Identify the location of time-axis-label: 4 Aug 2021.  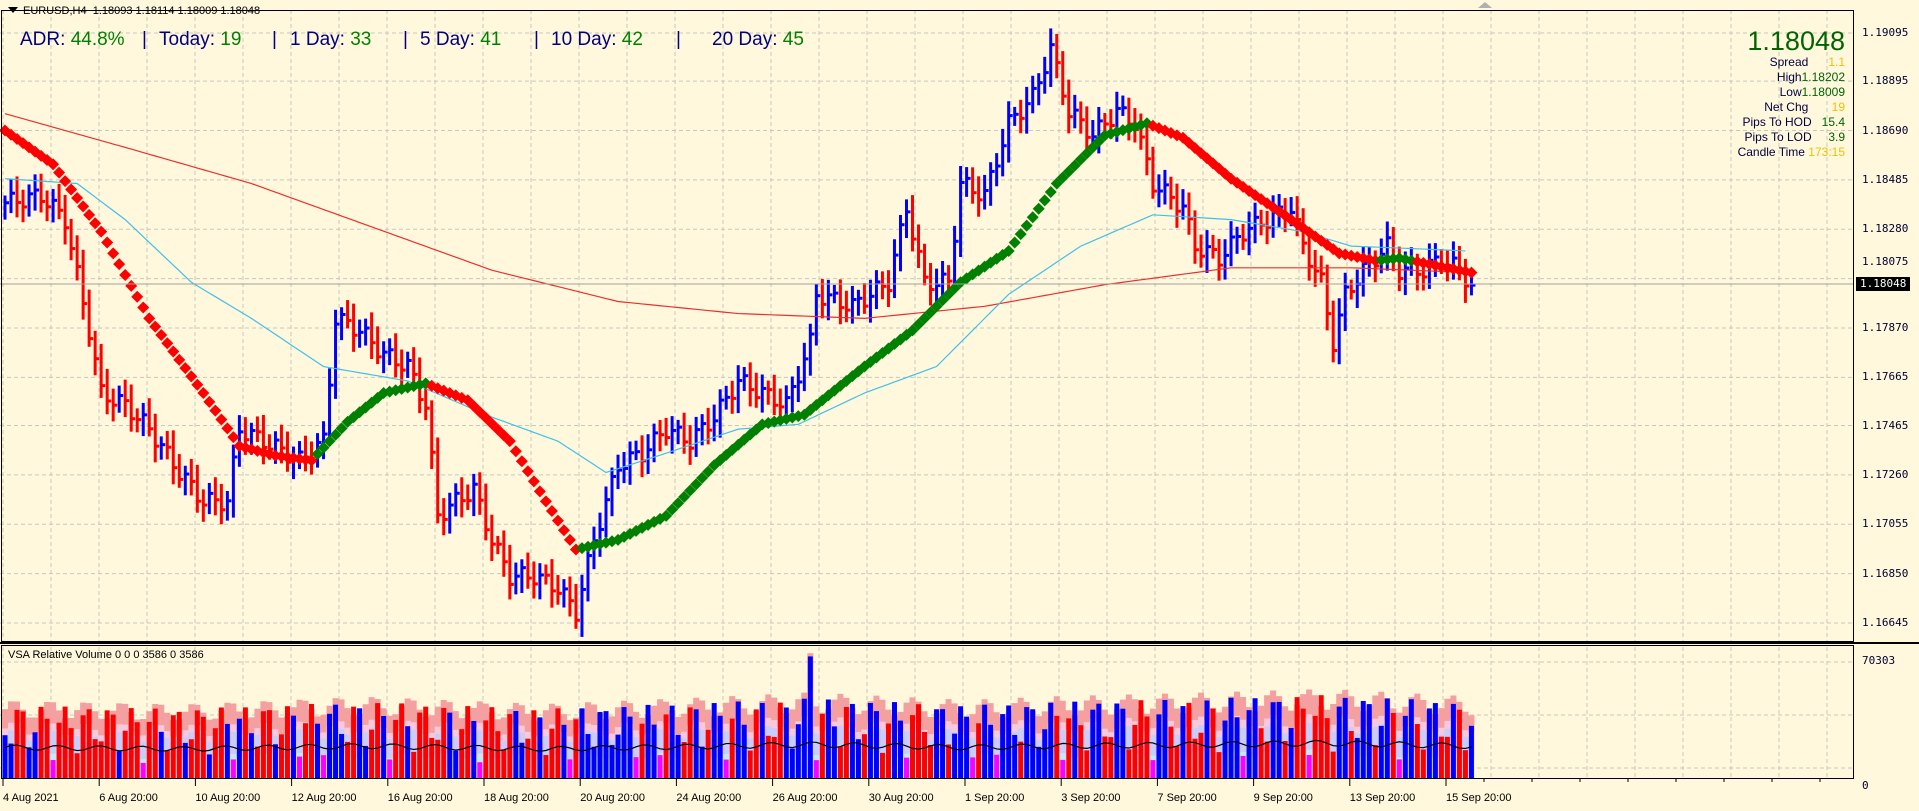
(31, 798).